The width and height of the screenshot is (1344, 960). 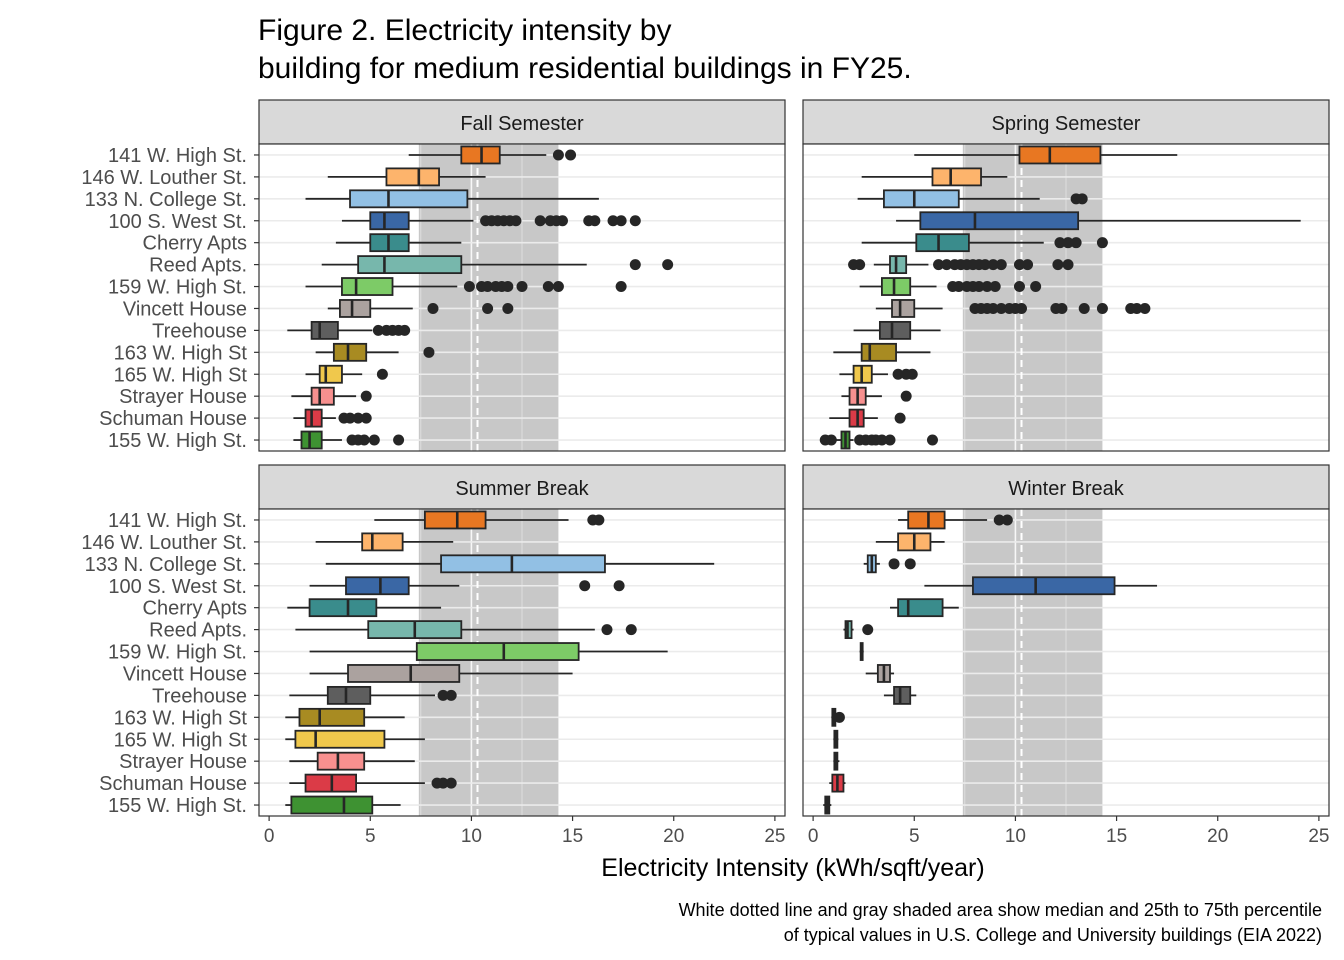 I want to click on strip-spring-semester, so click(x=1066, y=122).